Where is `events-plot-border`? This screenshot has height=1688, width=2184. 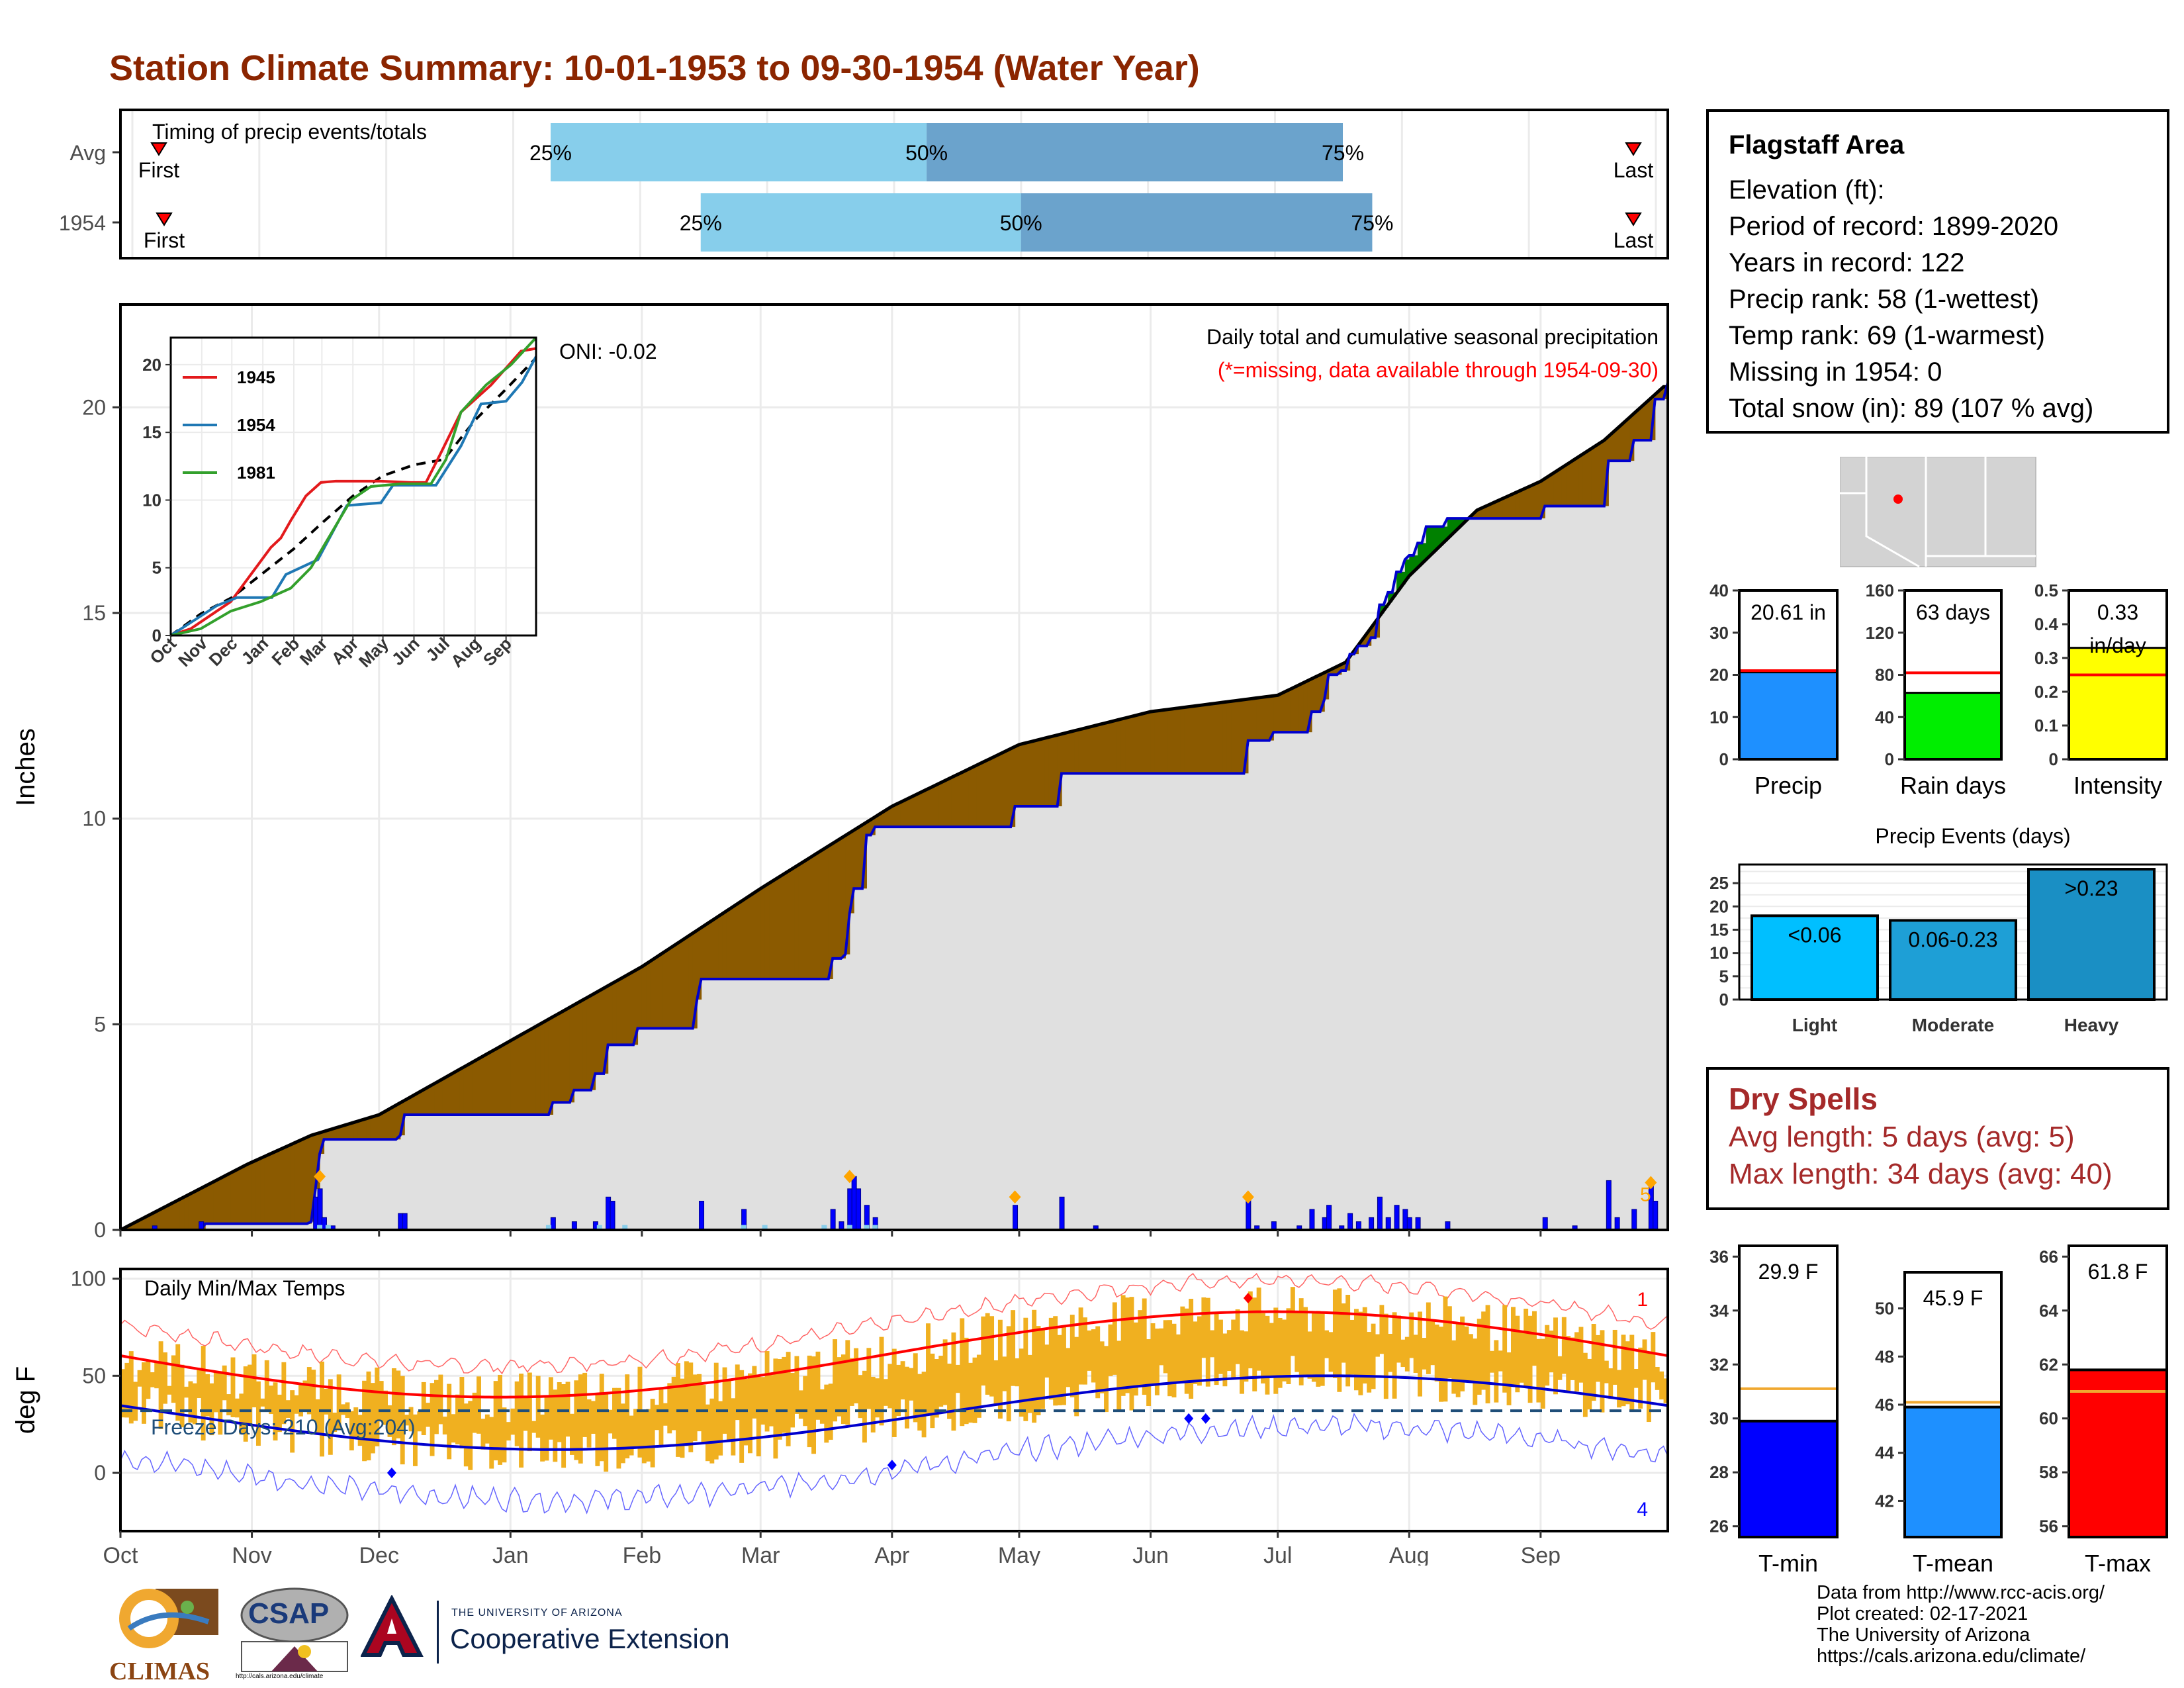
events-plot-border is located at coordinates (1953, 932).